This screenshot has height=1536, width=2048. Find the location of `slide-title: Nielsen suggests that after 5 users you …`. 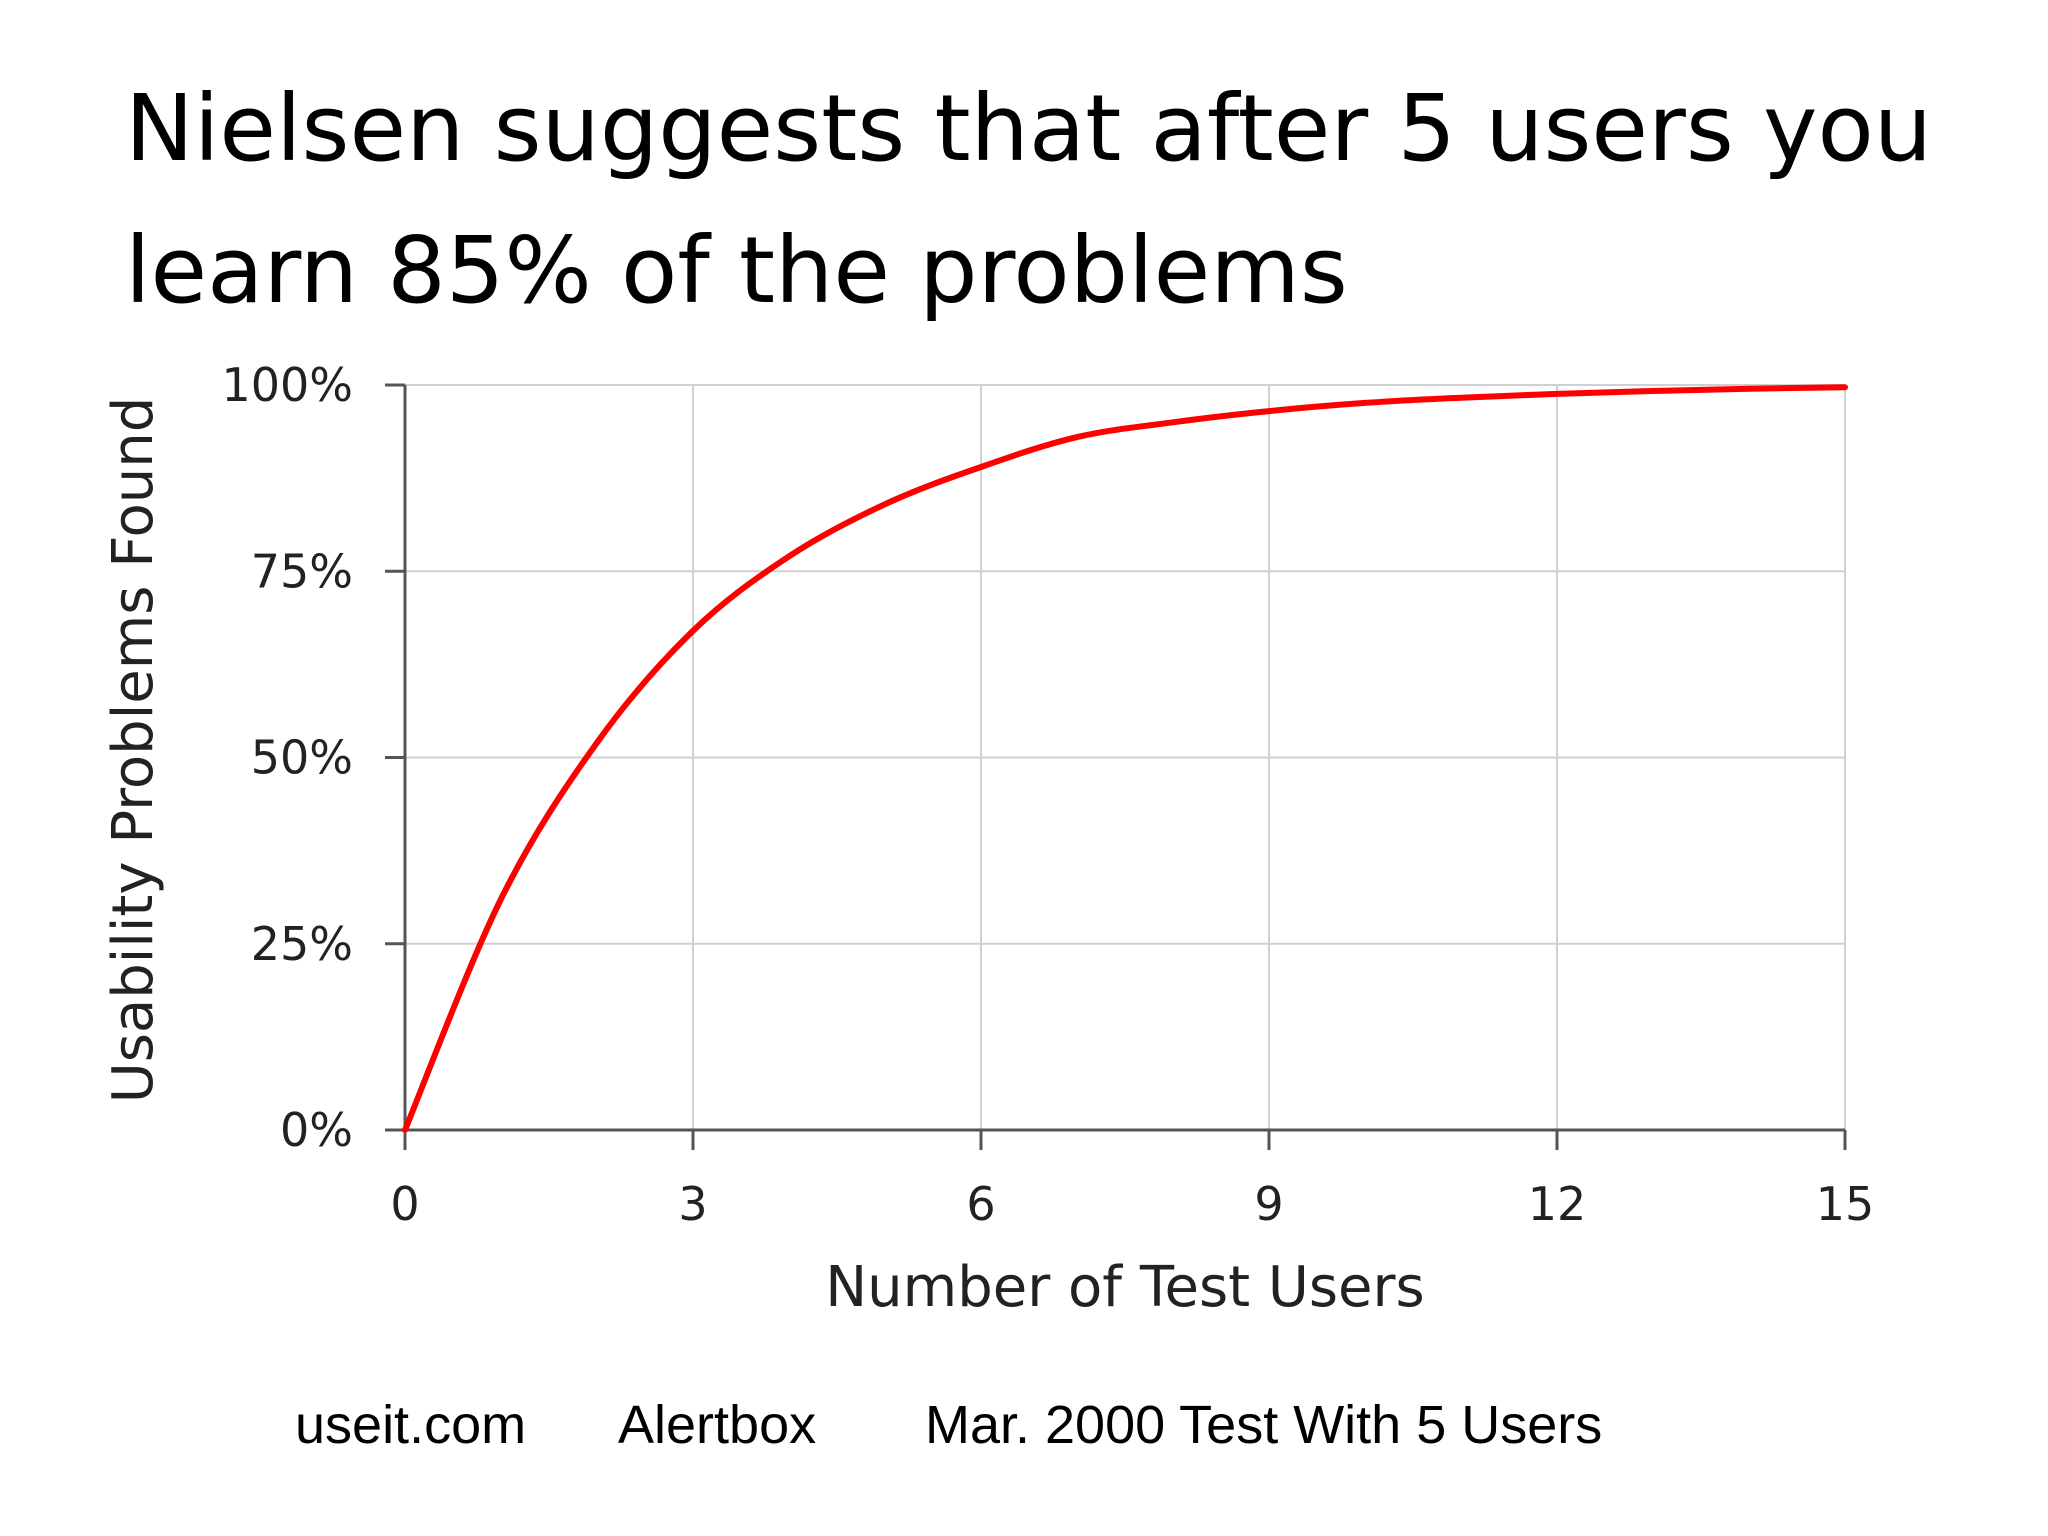

slide-title: Nielsen suggests that after 5 users you … is located at coordinates (1029, 199).